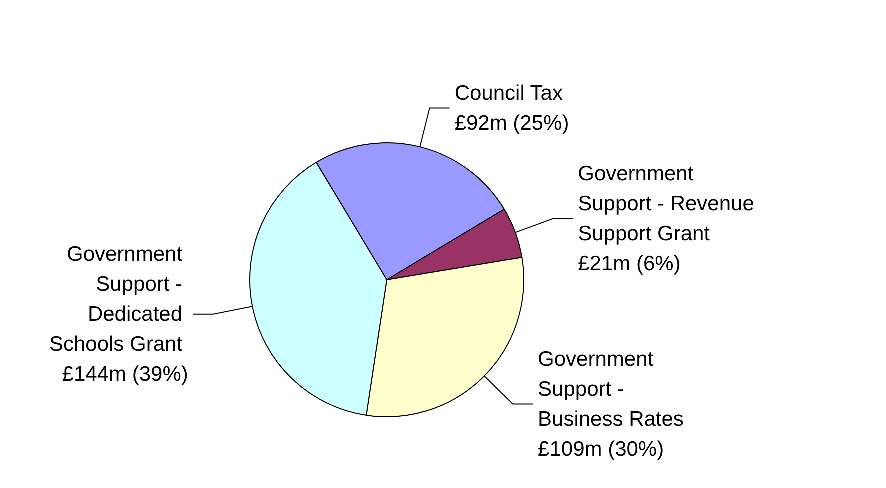  Describe the element at coordinates (601, 449) in the screenshot. I see `data-label: £109m (30%)` at that location.